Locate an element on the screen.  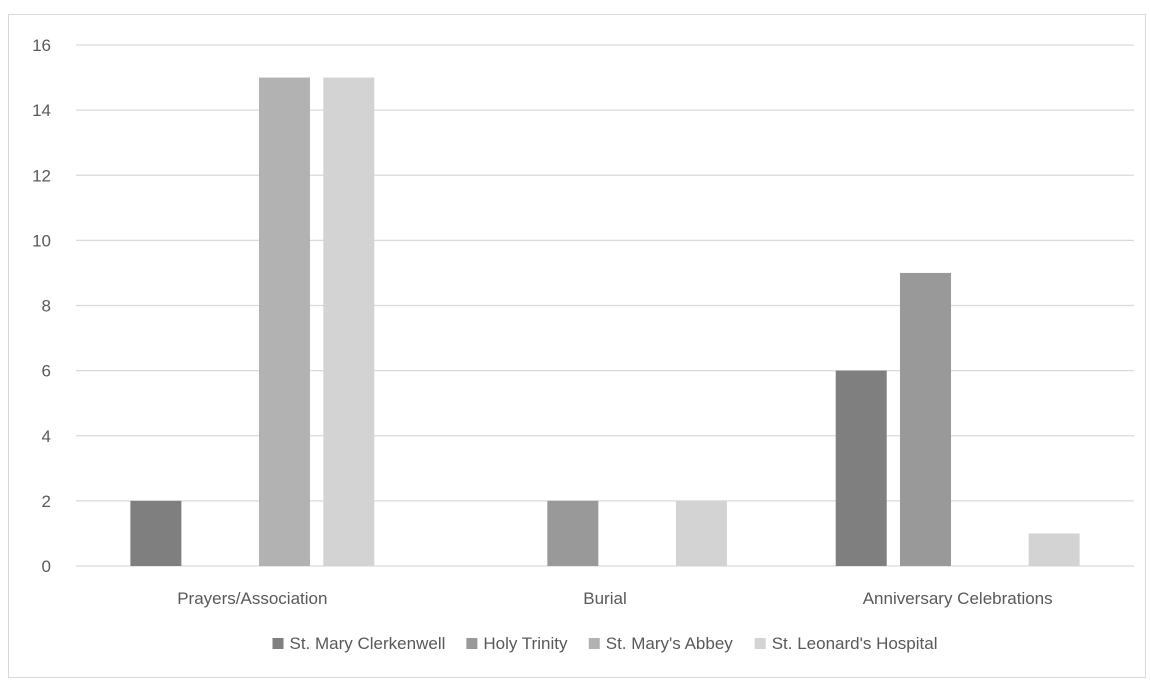
x-category-label: Anniversary Celebrations is located at coordinates (958, 598).